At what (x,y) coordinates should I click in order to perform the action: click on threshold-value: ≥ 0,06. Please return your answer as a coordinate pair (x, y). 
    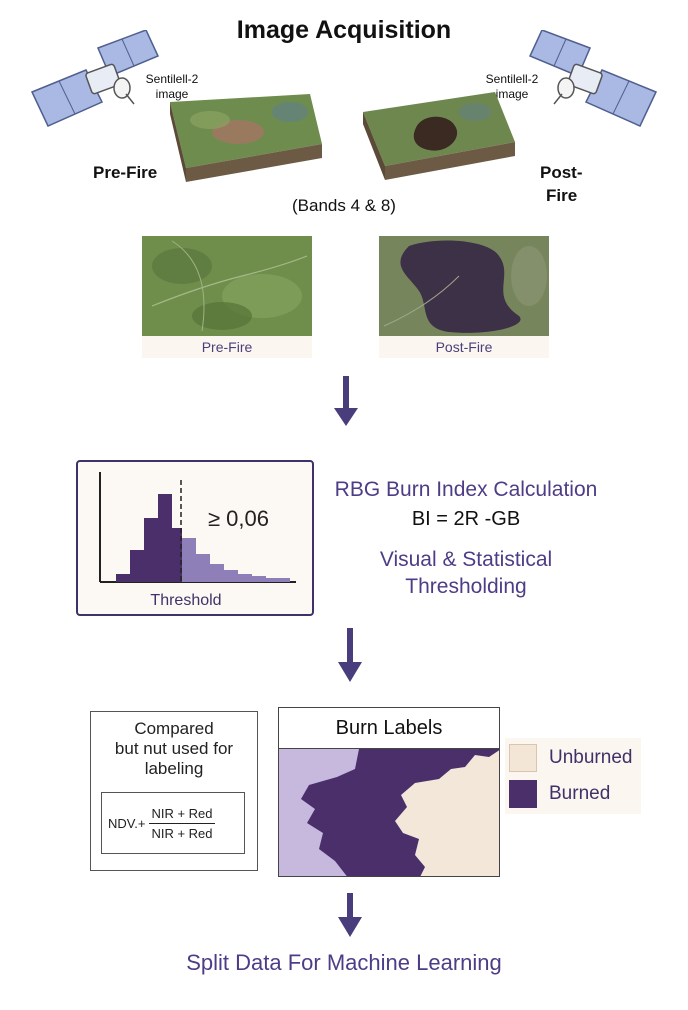
    Looking at the image, I should click on (239, 518).